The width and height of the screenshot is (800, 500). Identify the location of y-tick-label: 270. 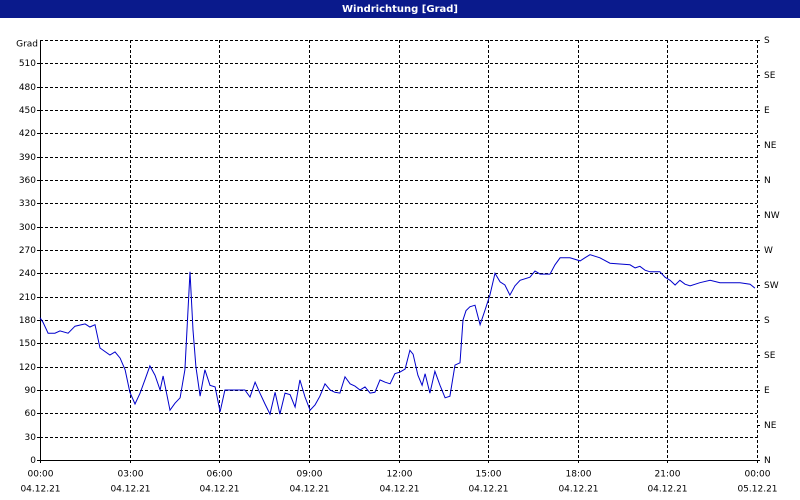
(27, 251).